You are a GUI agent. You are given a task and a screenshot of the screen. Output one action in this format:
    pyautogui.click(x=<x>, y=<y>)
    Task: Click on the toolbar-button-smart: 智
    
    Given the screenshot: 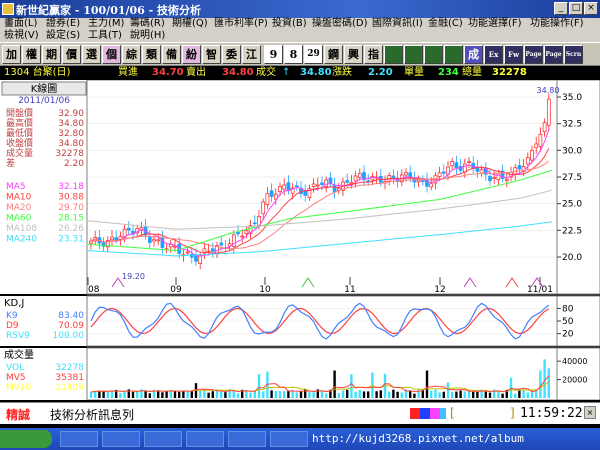 What is the action you would take?
    pyautogui.click(x=211, y=54)
    